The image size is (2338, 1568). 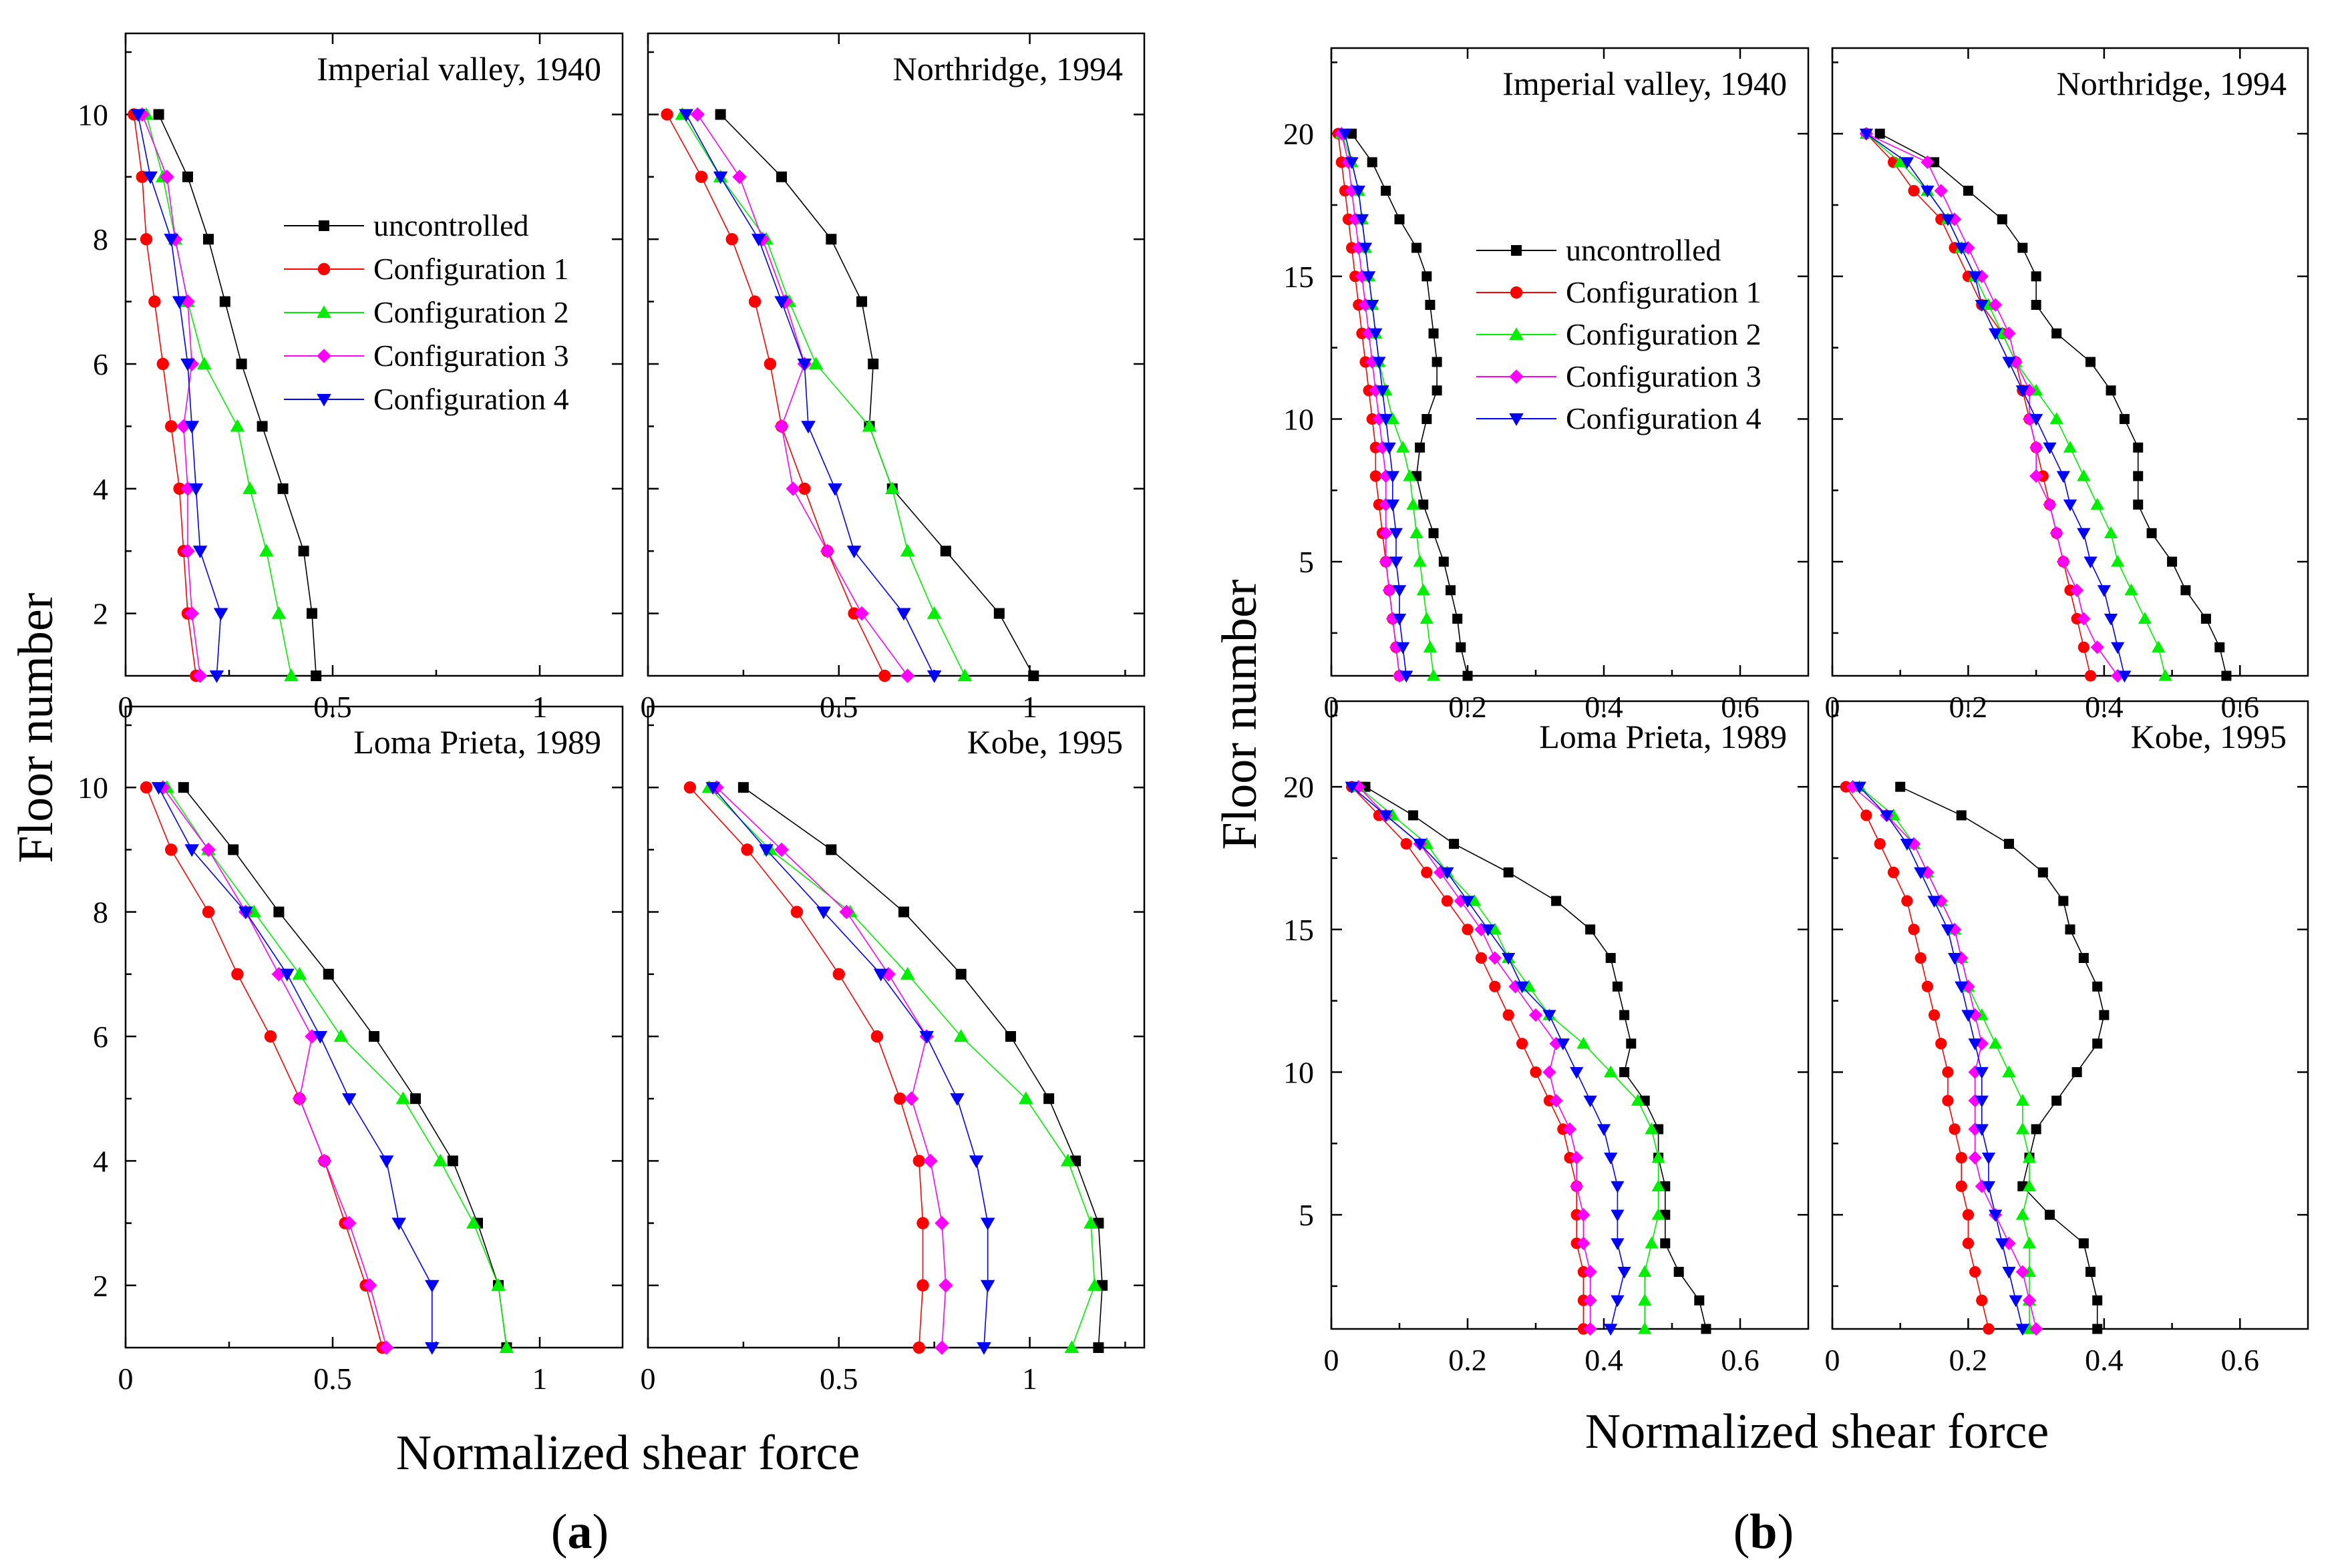 I want to click on y-tick-label: 4, so click(x=100, y=489).